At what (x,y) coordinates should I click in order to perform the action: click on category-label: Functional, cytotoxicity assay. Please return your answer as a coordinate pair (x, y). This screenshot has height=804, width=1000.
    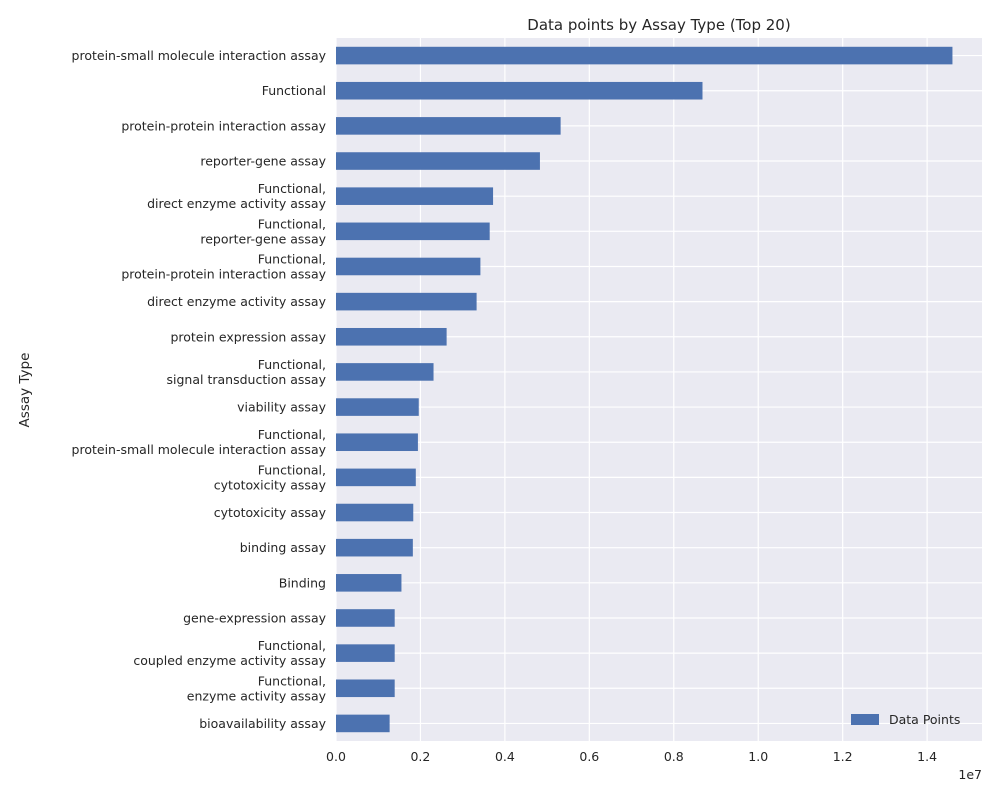
    Looking at the image, I should click on (270, 477).